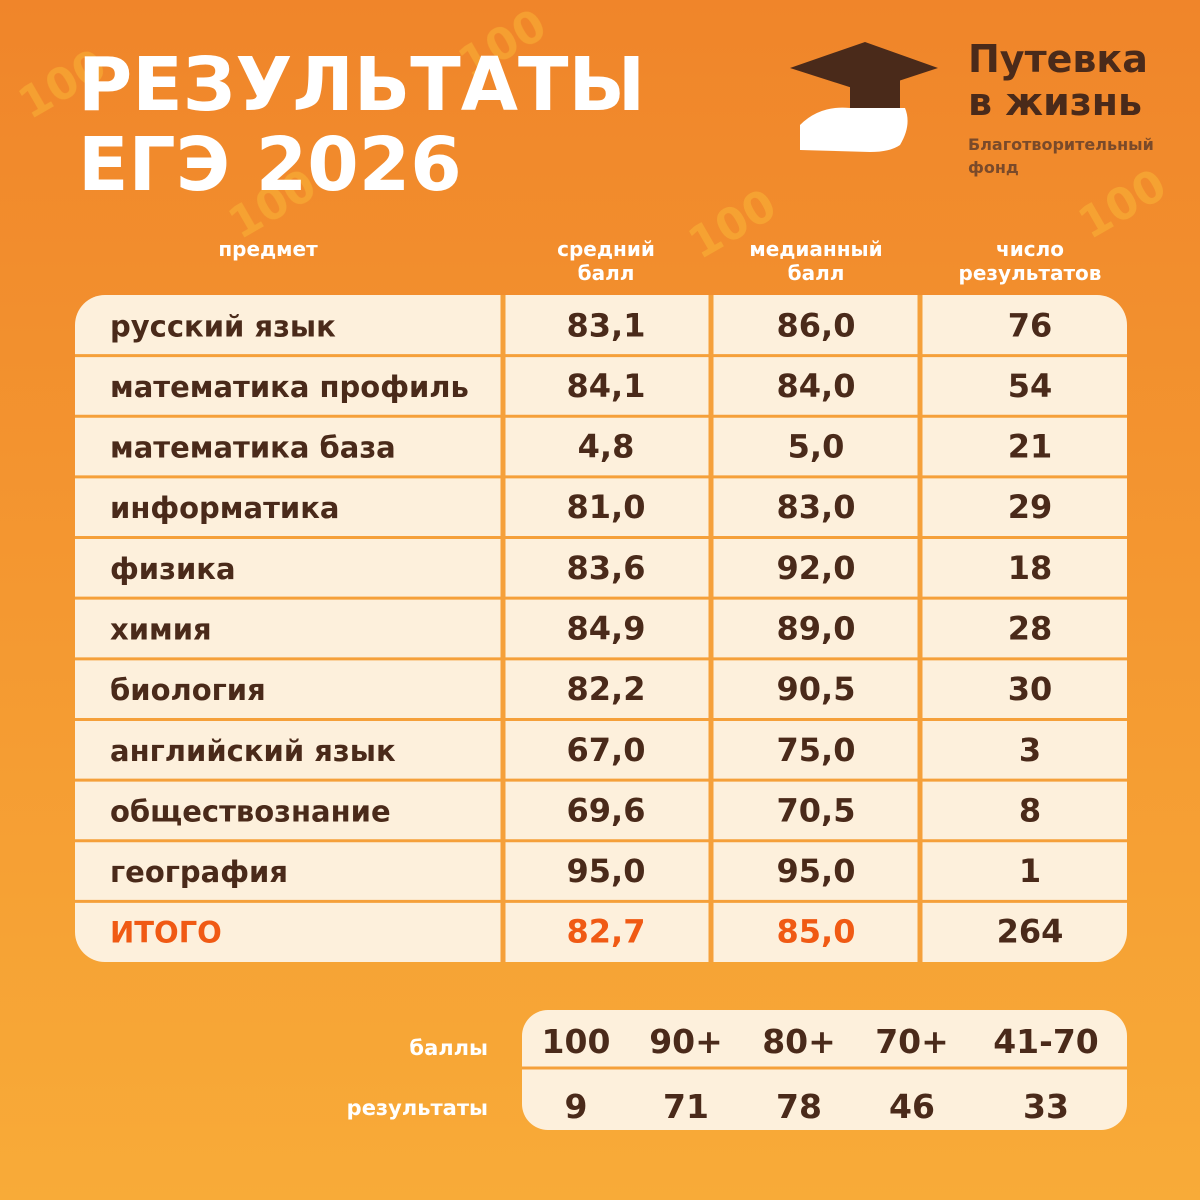  I want to click on score-band: 41-70, so click(1046, 1041).